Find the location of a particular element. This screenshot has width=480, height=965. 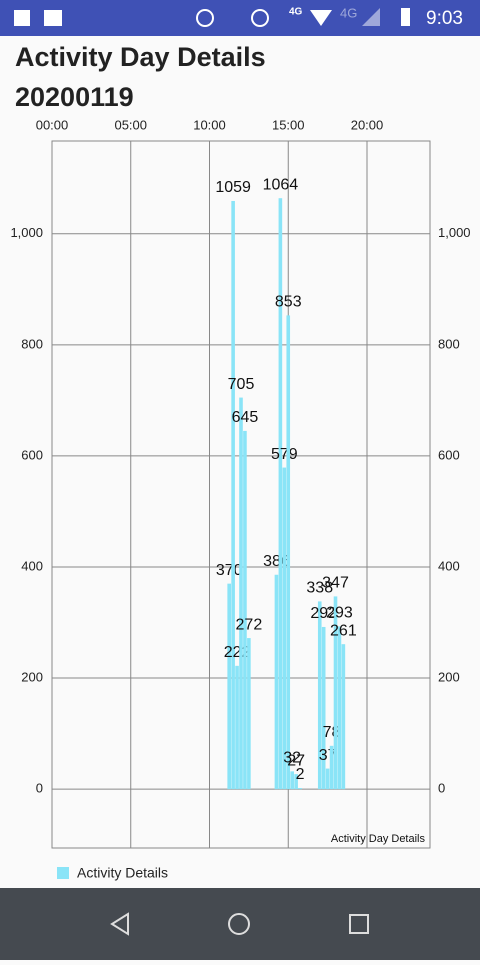

clock: 9:03 is located at coordinates (444, 18).